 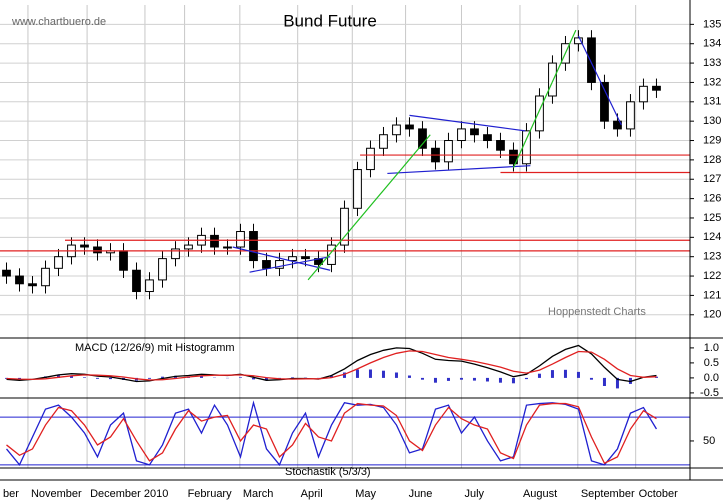 What do you see at coordinates (712, 121) in the screenshot?
I see `y-tick-label: 130` at bounding box center [712, 121].